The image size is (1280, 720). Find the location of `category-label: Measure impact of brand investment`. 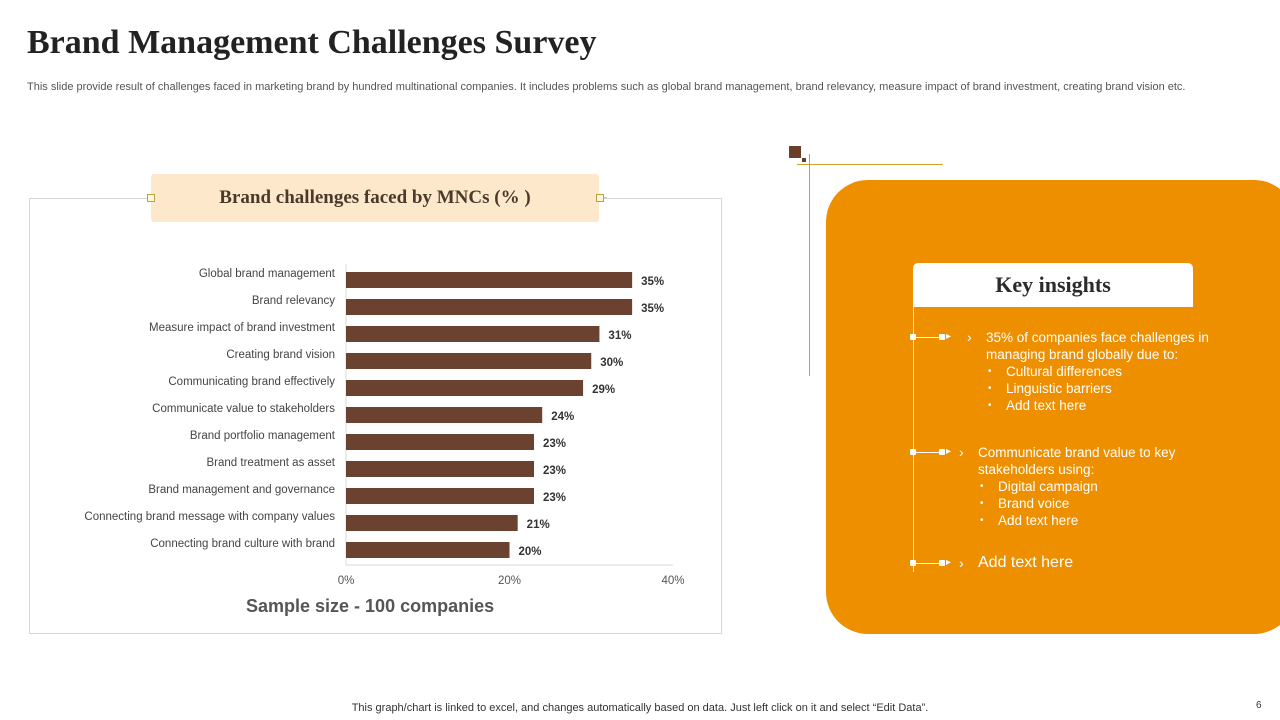

category-label: Measure impact of brand investment is located at coordinates (242, 328).